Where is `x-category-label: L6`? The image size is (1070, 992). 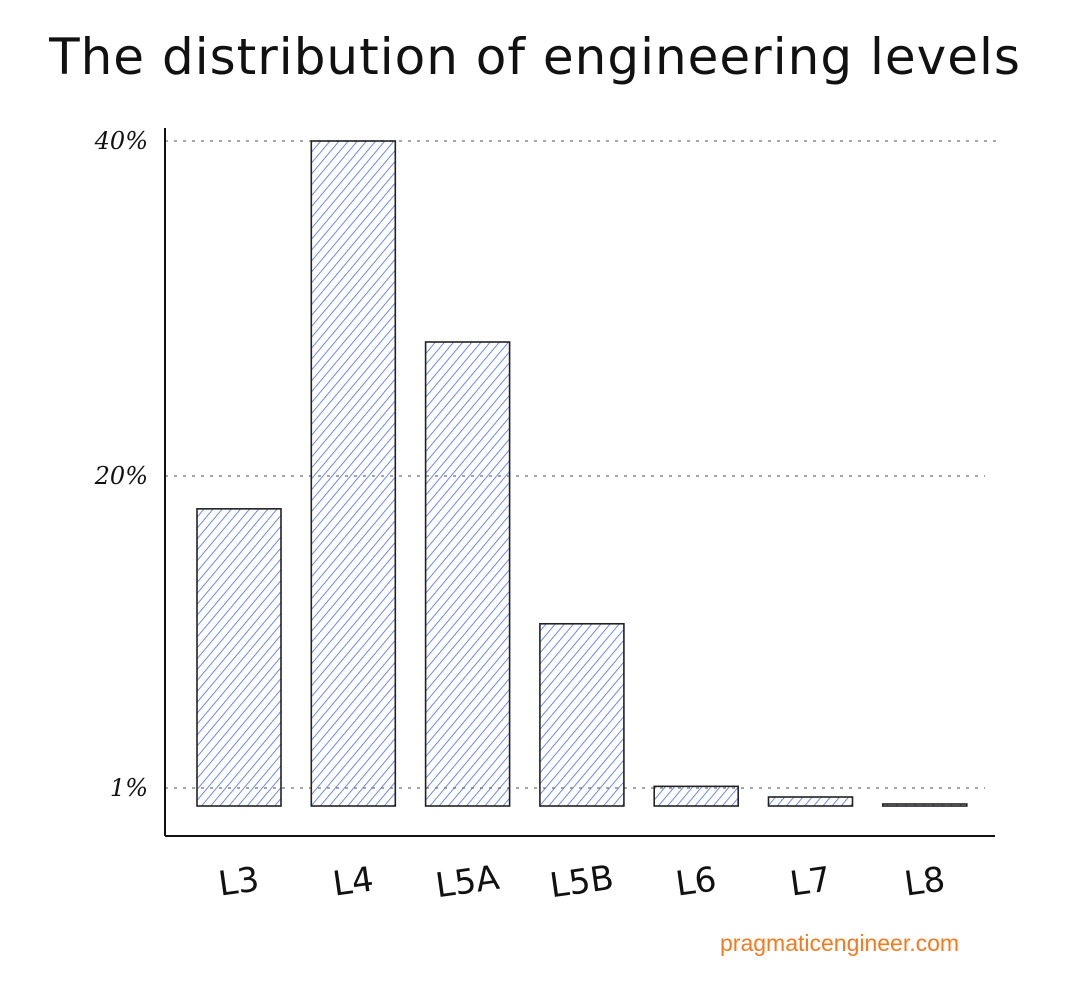
x-category-label: L6 is located at coordinates (696, 881).